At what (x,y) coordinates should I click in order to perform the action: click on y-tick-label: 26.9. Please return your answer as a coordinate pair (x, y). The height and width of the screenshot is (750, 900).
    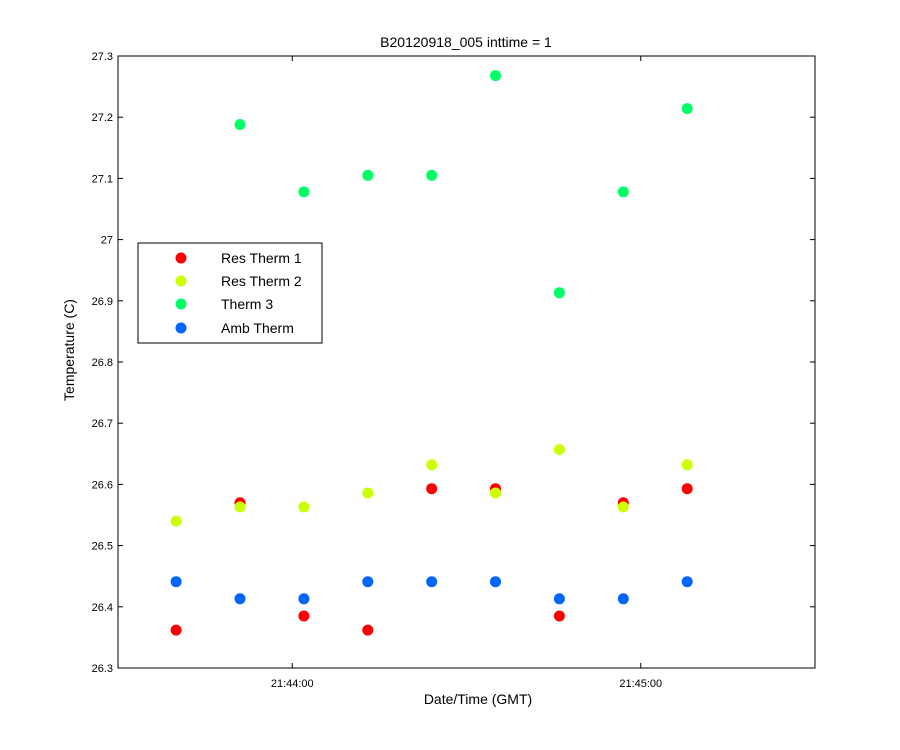
    Looking at the image, I should click on (102, 302).